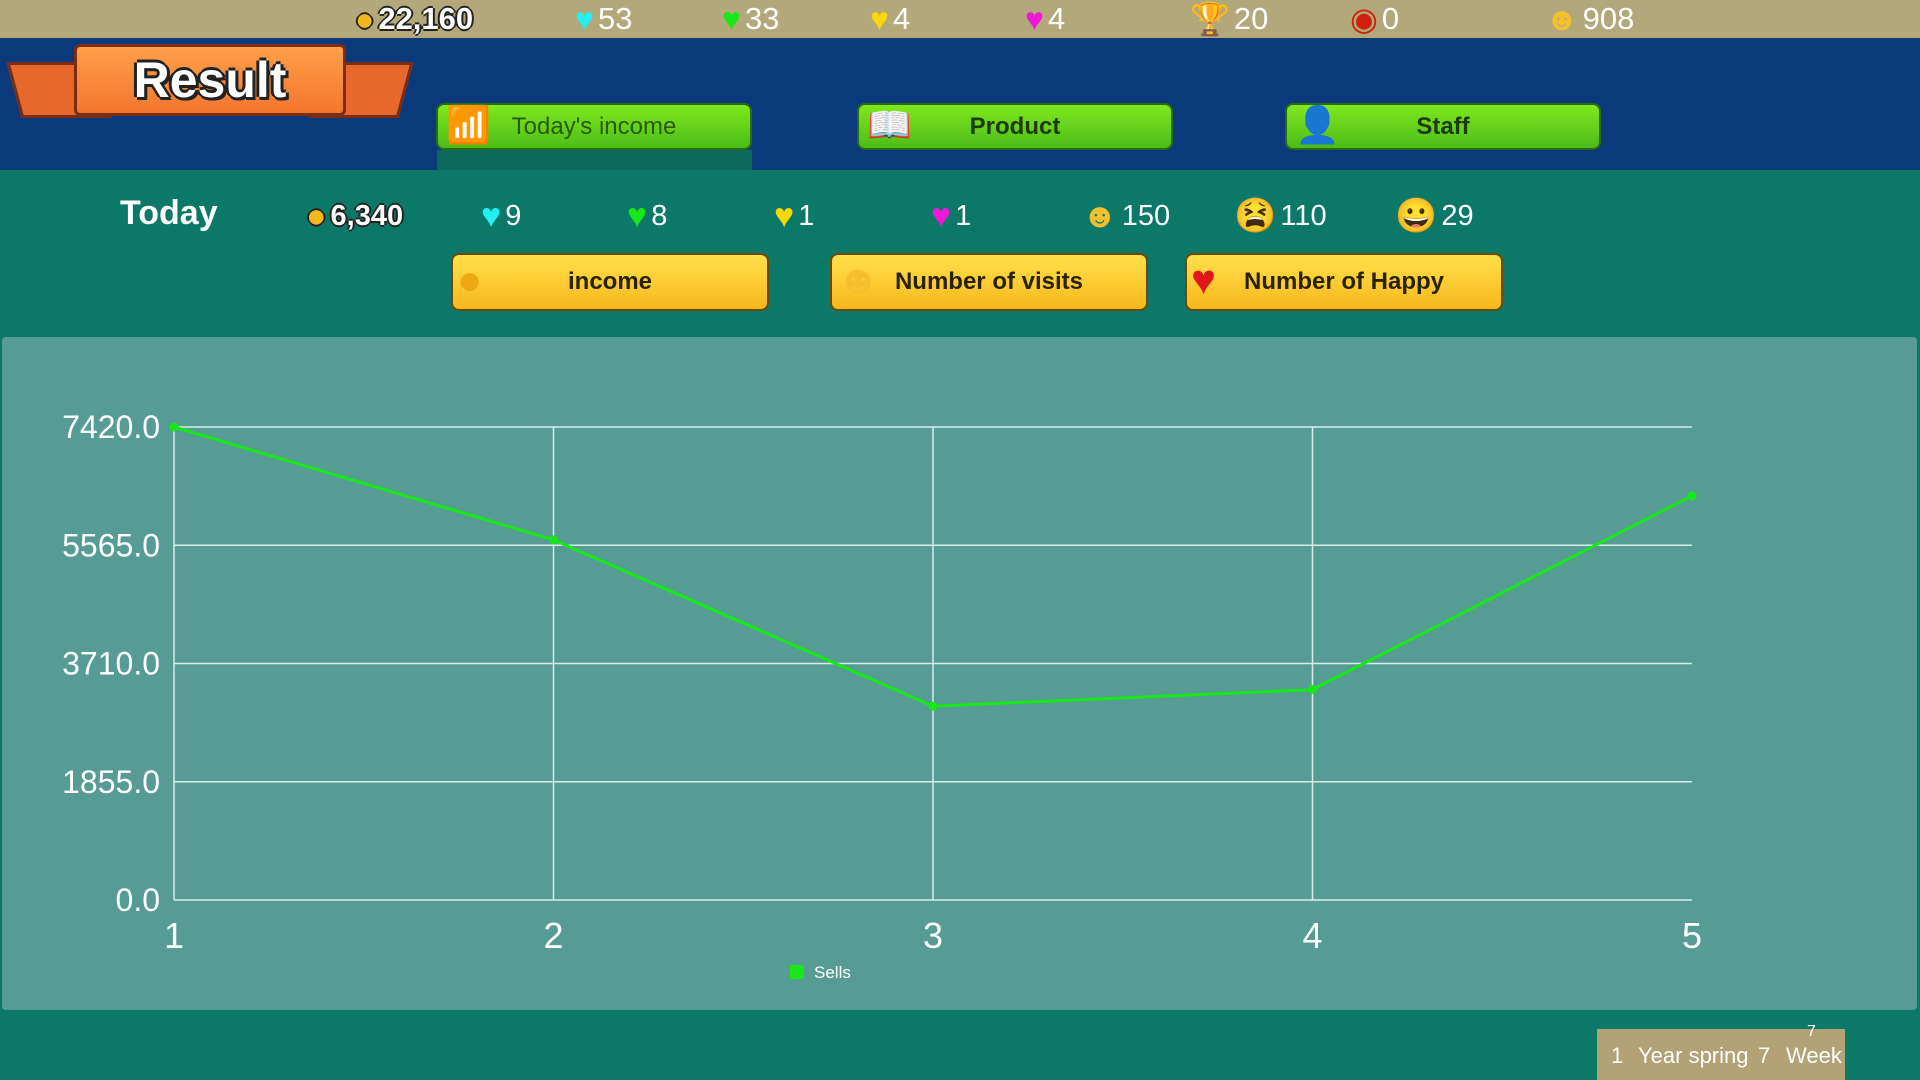 This screenshot has width=1920, height=1080. I want to click on week-label: Week, so click(1814, 1055).